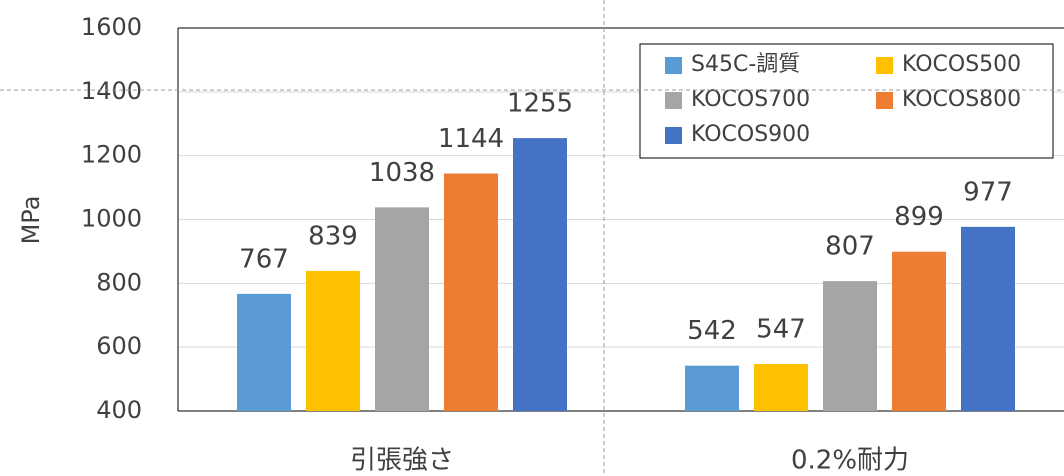 This screenshot has width=1064, height=476. What do you see at coordinates (988, 192) in the screenshot?
I see `data-label: 977` at bounding box center [988, 192].